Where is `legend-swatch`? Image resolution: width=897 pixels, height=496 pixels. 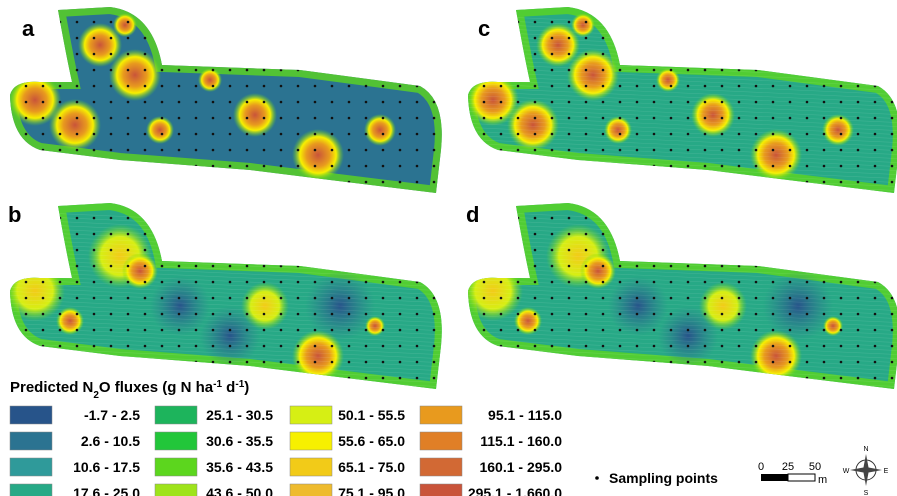 legend-swatch is located at coordinates (176, 467).